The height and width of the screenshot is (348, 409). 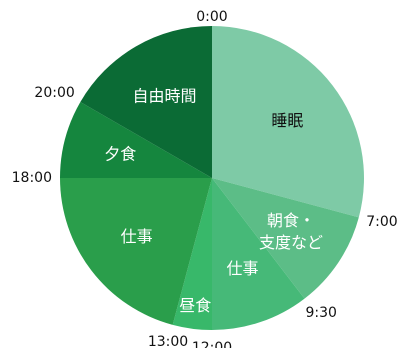 I want to click on pie-slice-free, so click(x=146, y=101).